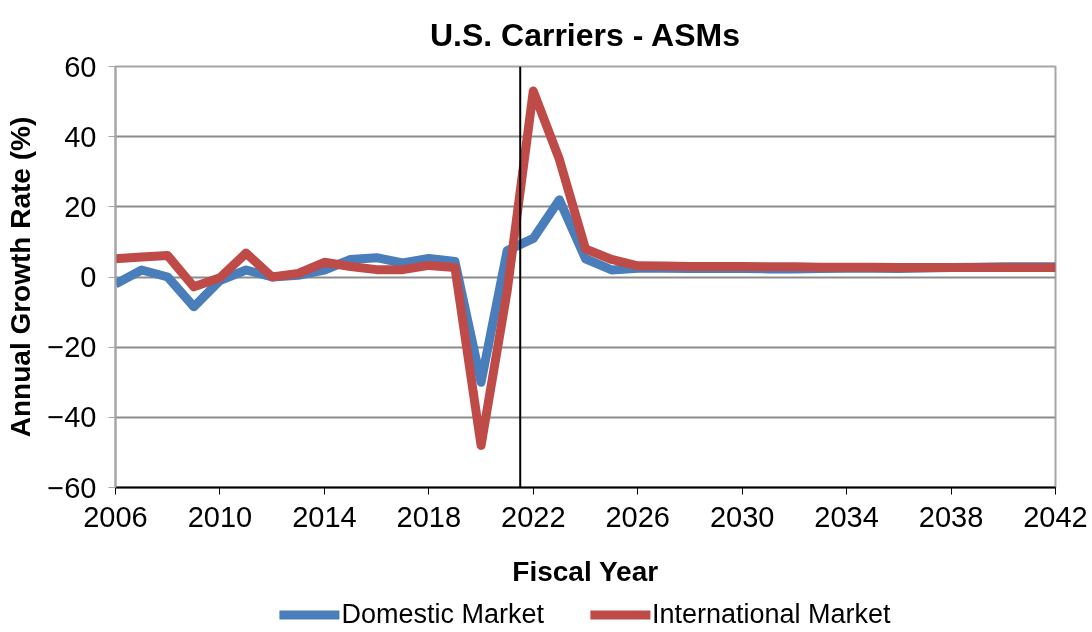 The width and height of the screenshot is (1092, 632). What do you see at coordinates (585, 571) in the screenshot?
I see `x-axis-title: Fiscal Year` at bounding box center [585, 571].